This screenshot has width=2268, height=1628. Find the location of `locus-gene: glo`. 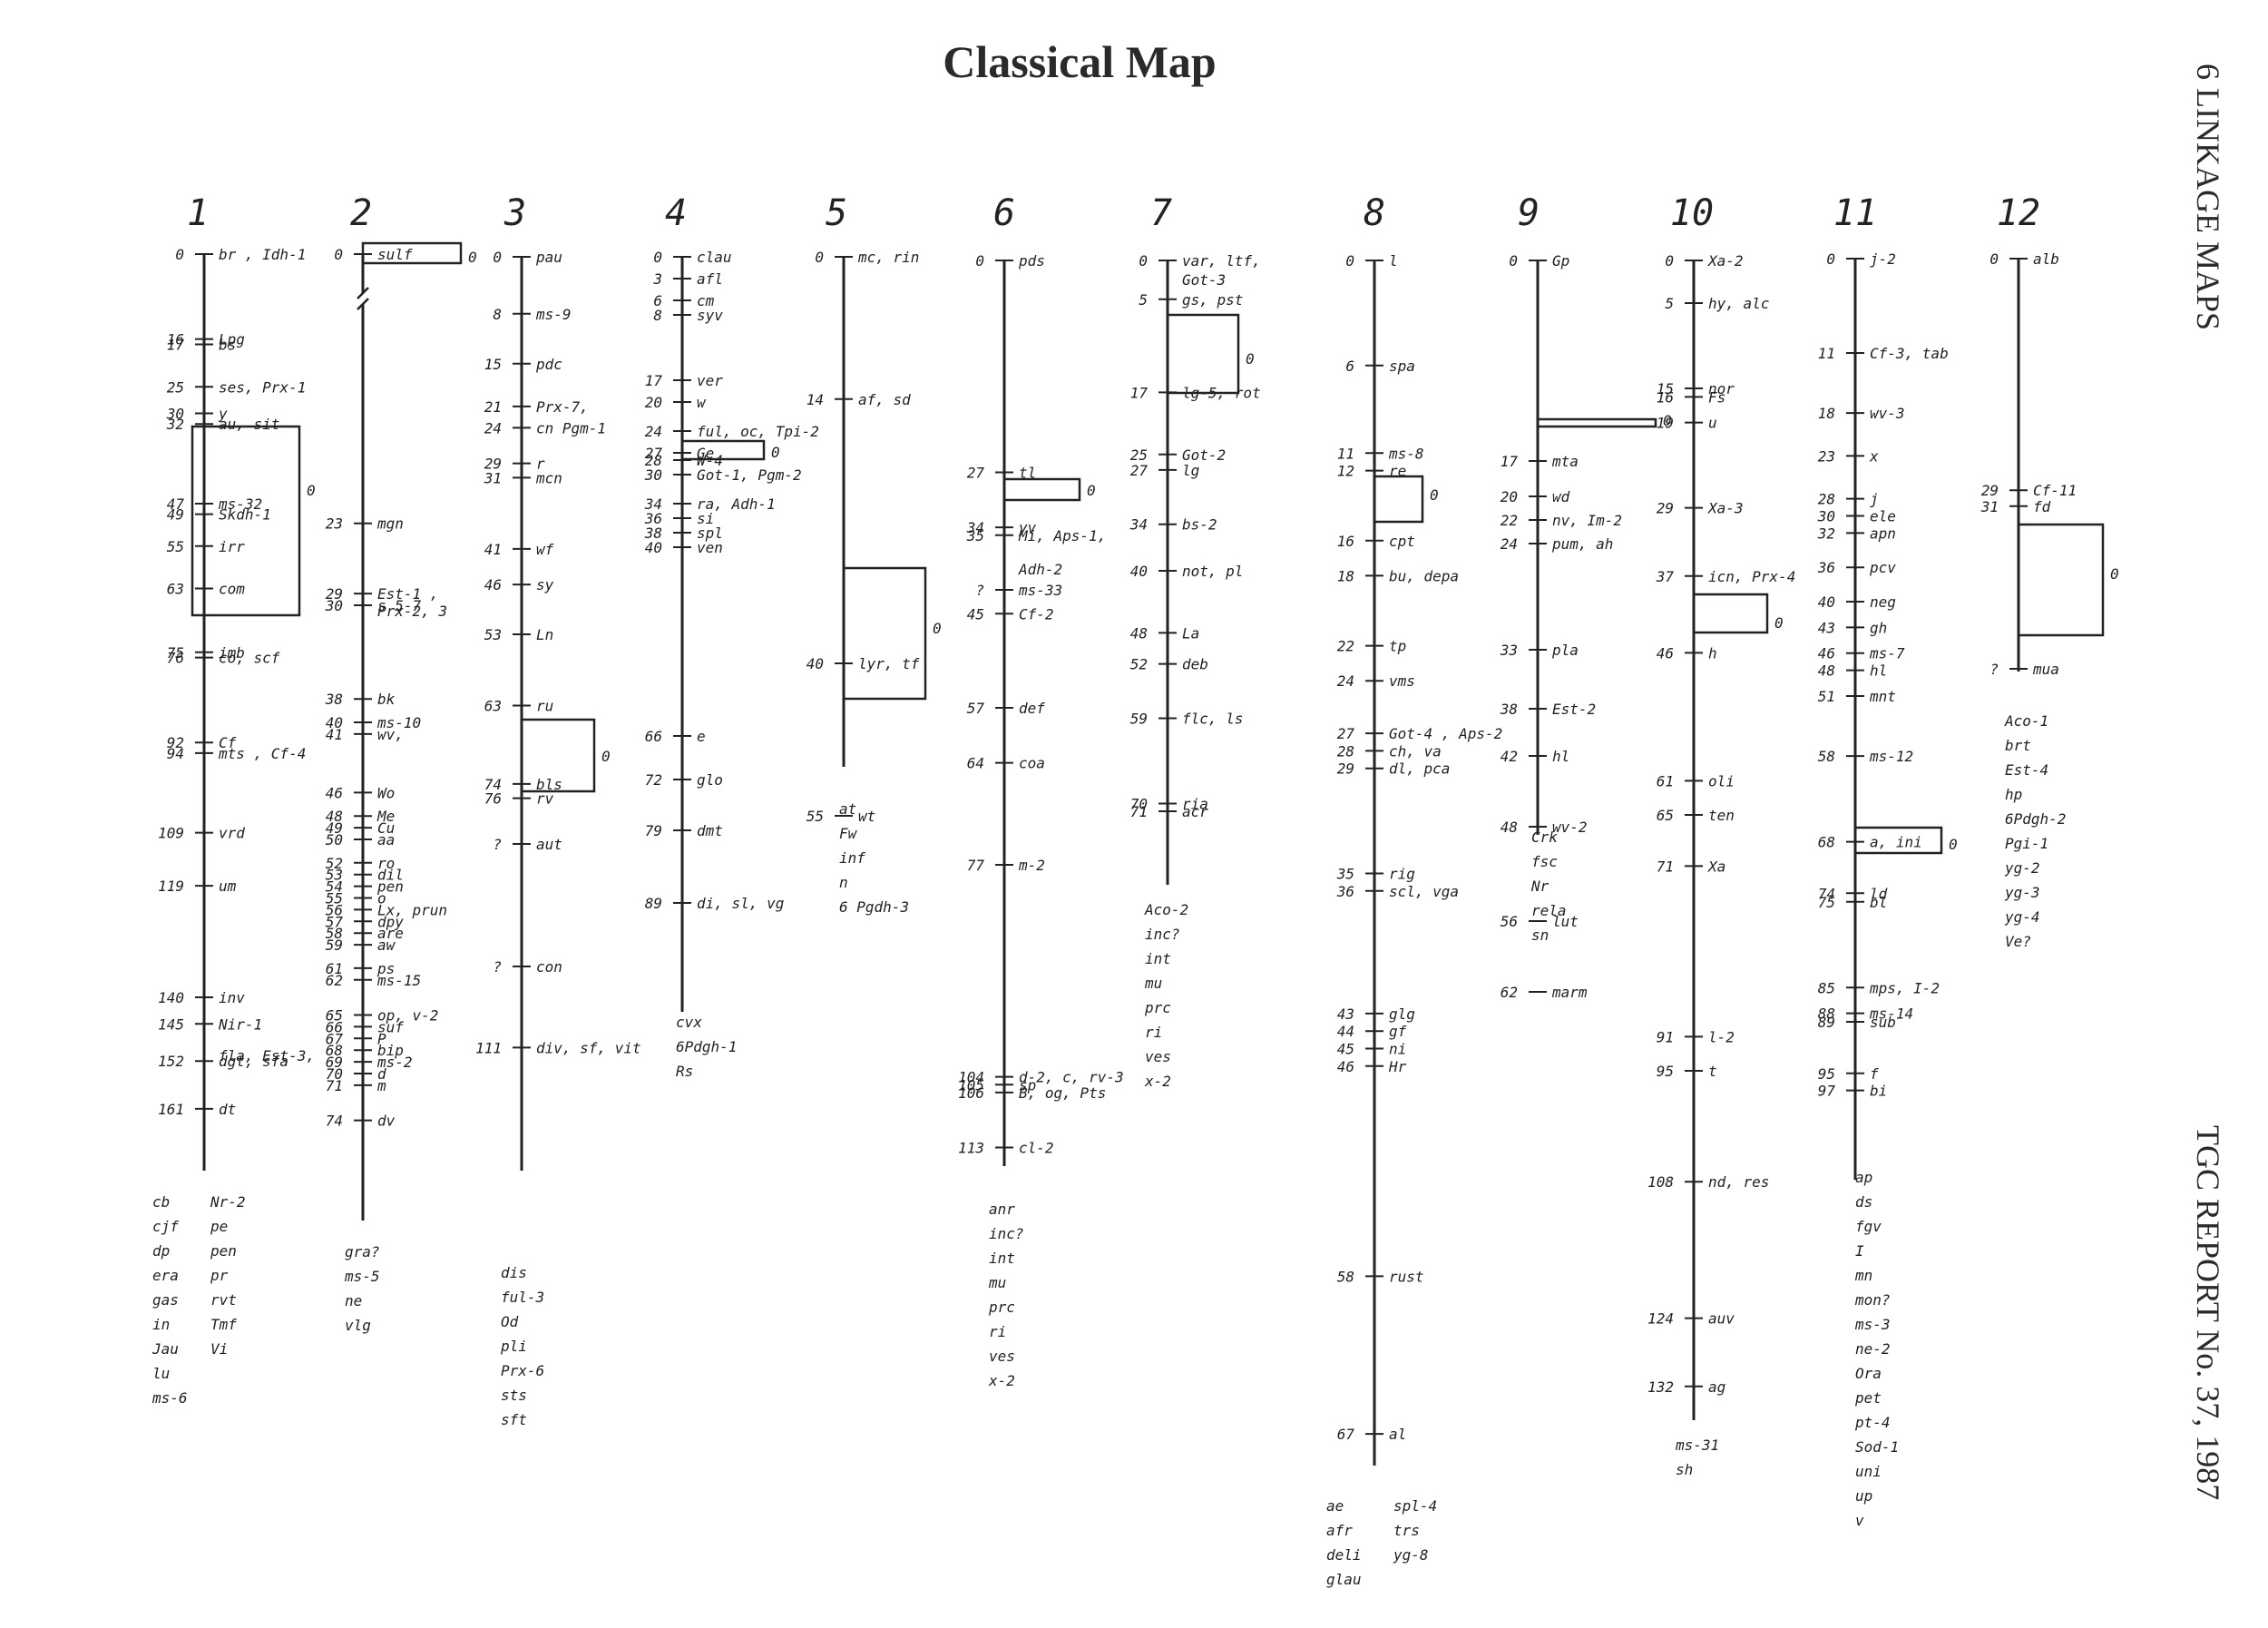

locus-gene: glo is located at coordinates (710, 780).